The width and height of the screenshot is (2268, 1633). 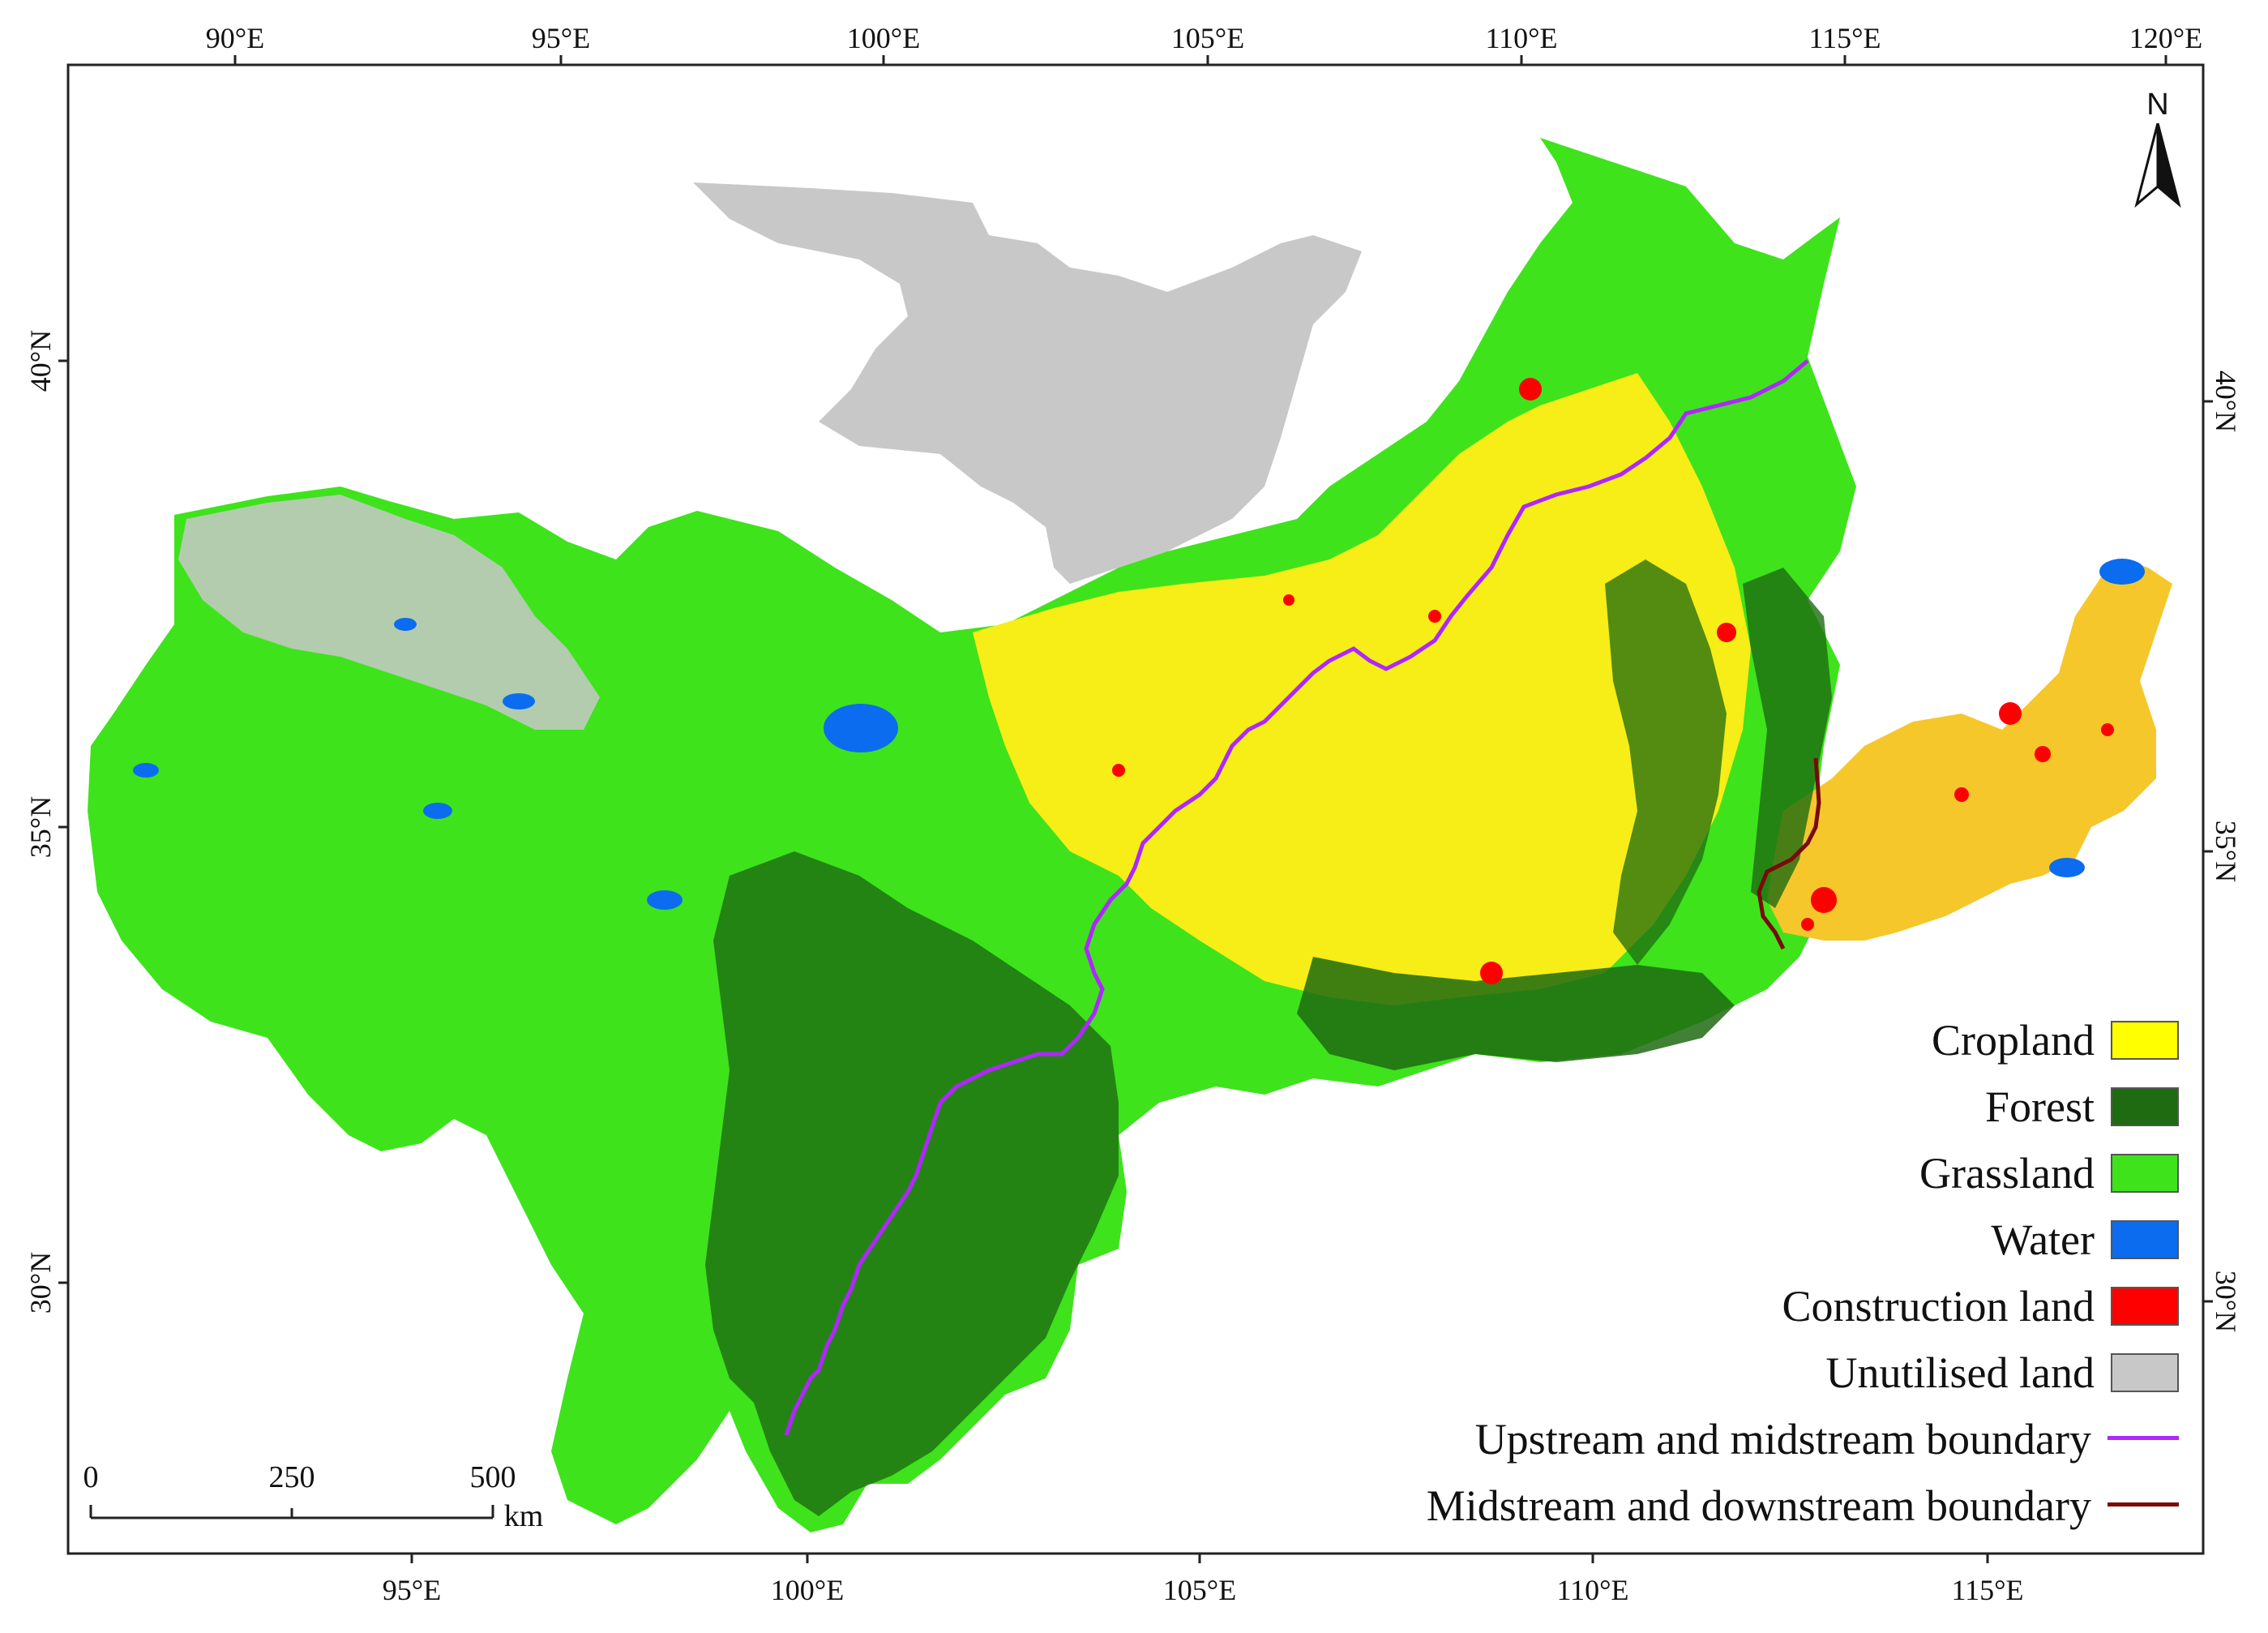 What do you see at coordinates (1782, 1439) in the screenshot?
I see `legend-label: Upstream and midstream boundary` at bounding box center [1782, 1439].